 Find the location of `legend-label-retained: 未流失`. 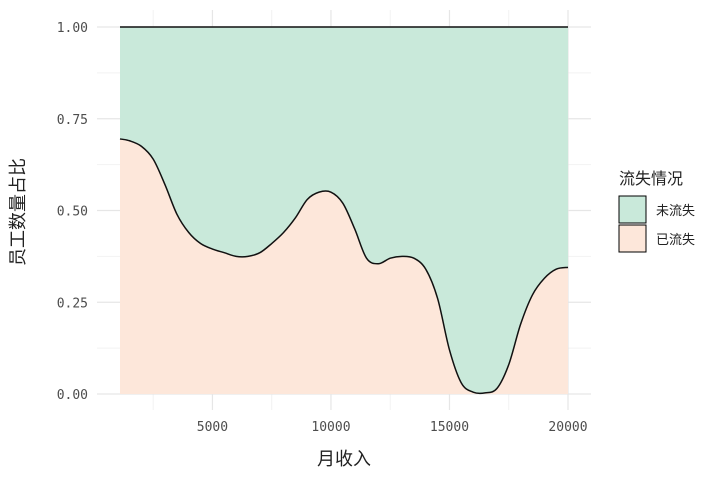

legend-label-retained: 未流失 is located at coordinates (675, 211).